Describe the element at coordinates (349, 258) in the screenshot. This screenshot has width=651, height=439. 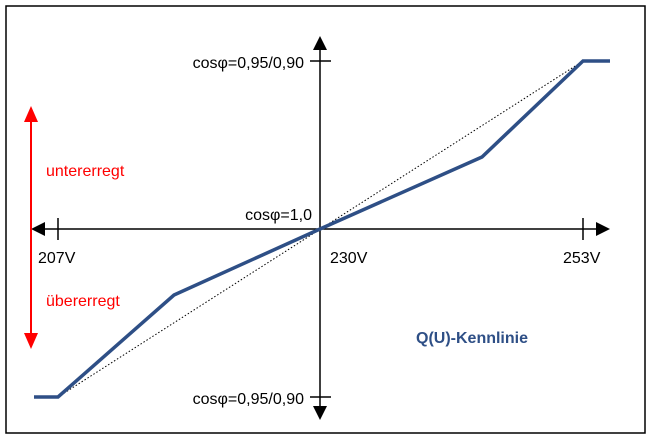
I see `label-230v: 230V` at that location.